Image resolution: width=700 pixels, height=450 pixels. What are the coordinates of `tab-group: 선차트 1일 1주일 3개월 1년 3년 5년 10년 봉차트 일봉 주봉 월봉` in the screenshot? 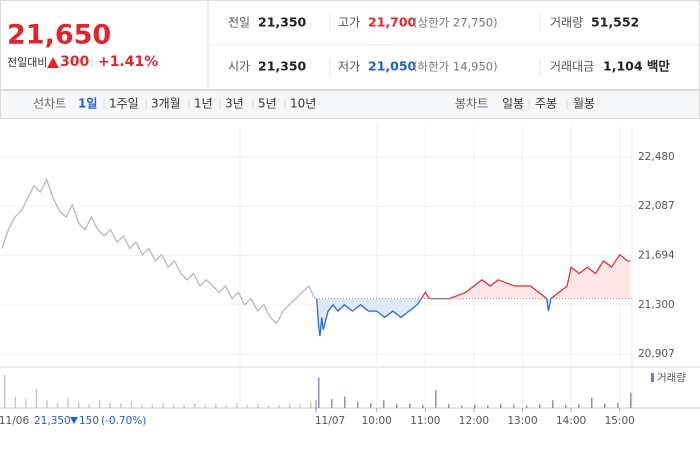 It's located at (314, 104).